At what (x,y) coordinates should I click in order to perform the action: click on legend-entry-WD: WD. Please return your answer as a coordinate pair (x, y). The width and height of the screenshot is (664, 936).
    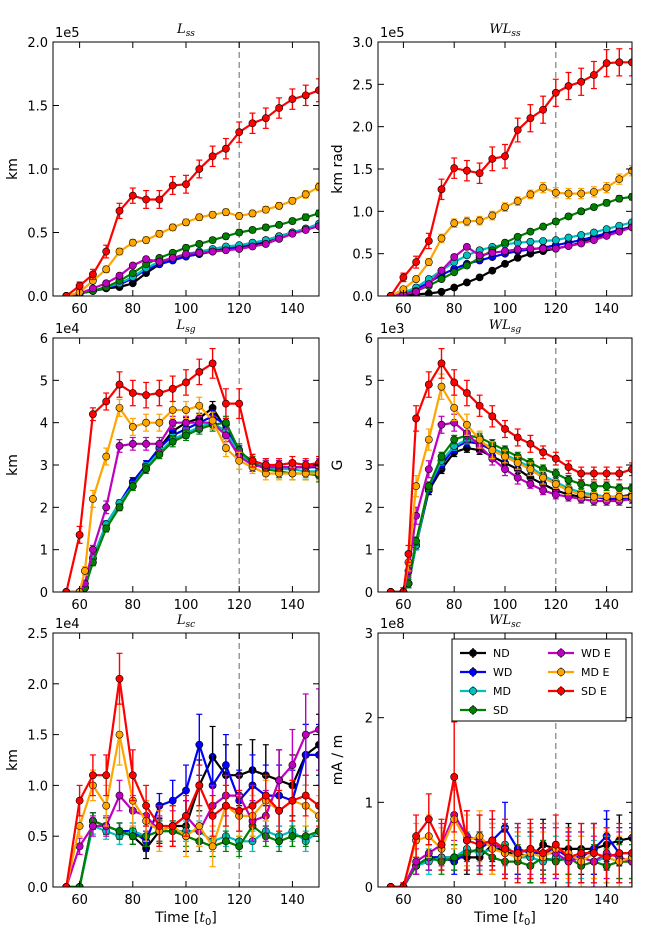
    Looking at the image, I should click on (486, 672).